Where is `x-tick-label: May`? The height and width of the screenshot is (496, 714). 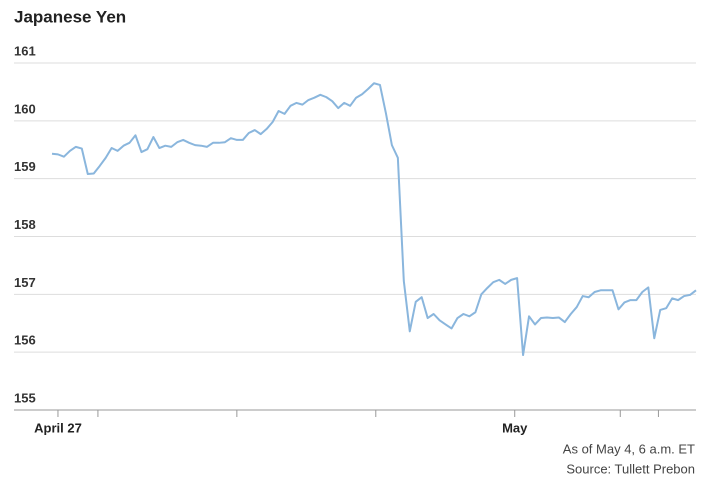 x-tick-label: May is located at coordinates (515, 427).